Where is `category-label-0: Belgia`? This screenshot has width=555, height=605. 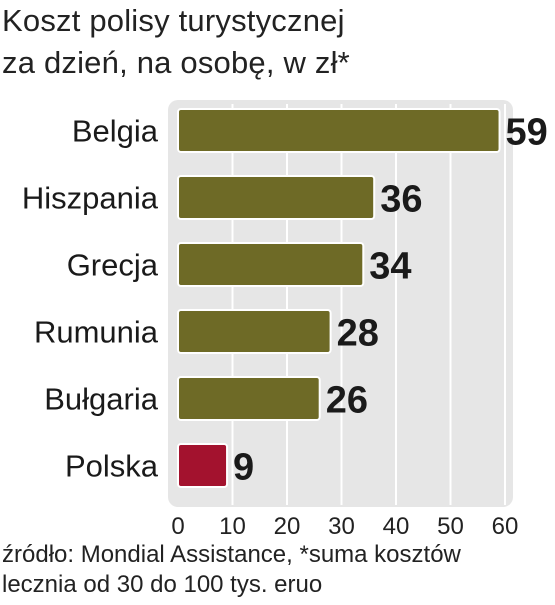
category-label-0: Belgia is located at coordinates (115, 131).